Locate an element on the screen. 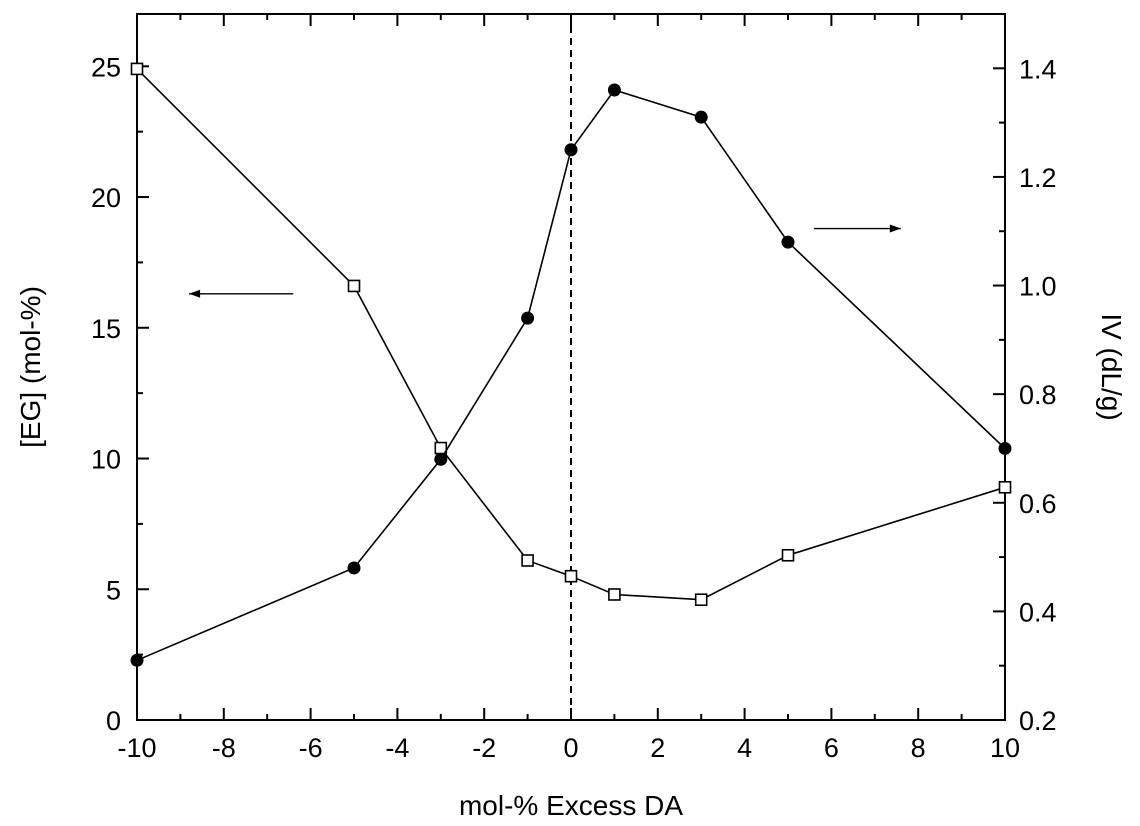  x-tick-label: 6 is located at coordinates (831, 748).